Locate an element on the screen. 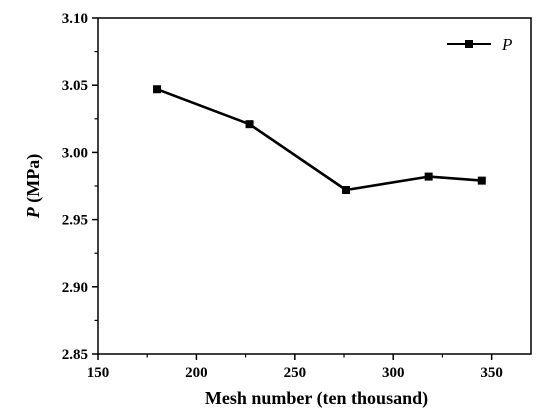 This screenshot has width=550, height=414. legend-marker is located at coordinates (469, 44).